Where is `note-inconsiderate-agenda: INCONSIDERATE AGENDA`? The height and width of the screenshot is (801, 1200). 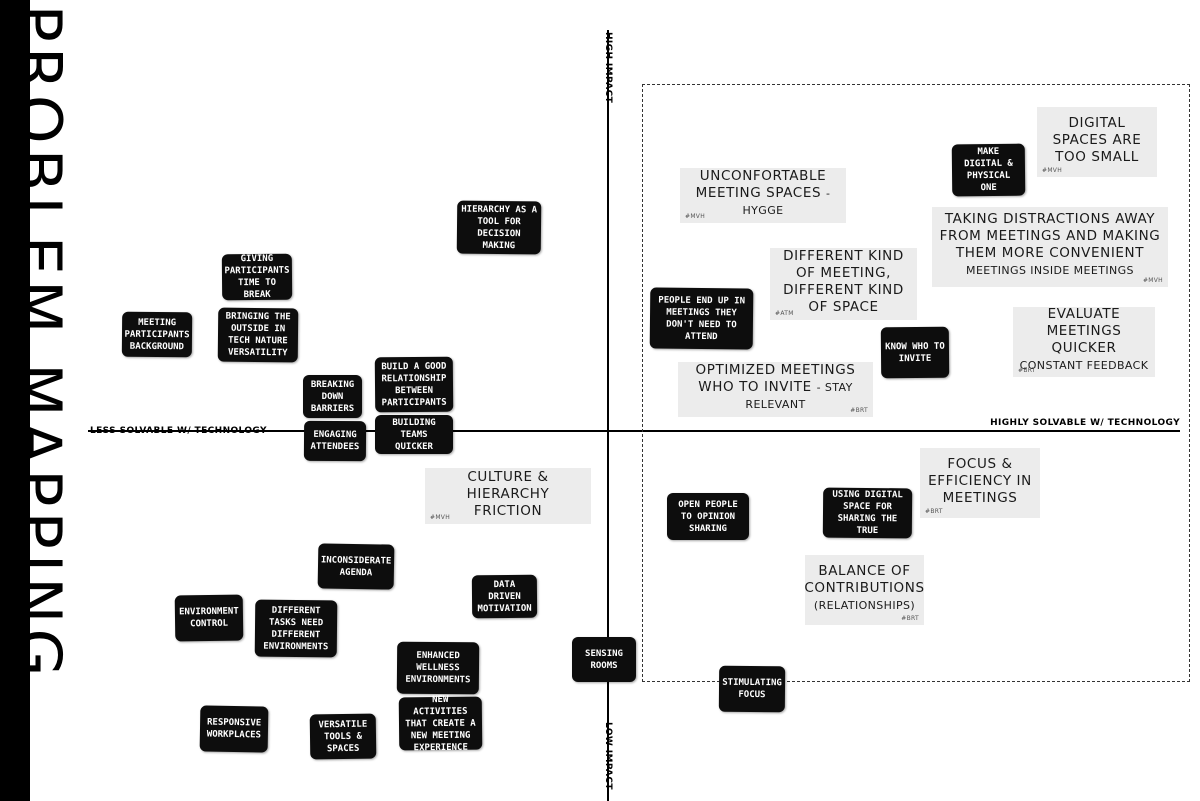
note-inconsiderate-agenda: INCONSIDERATE AGENDA is located at coordinates (356, 566).